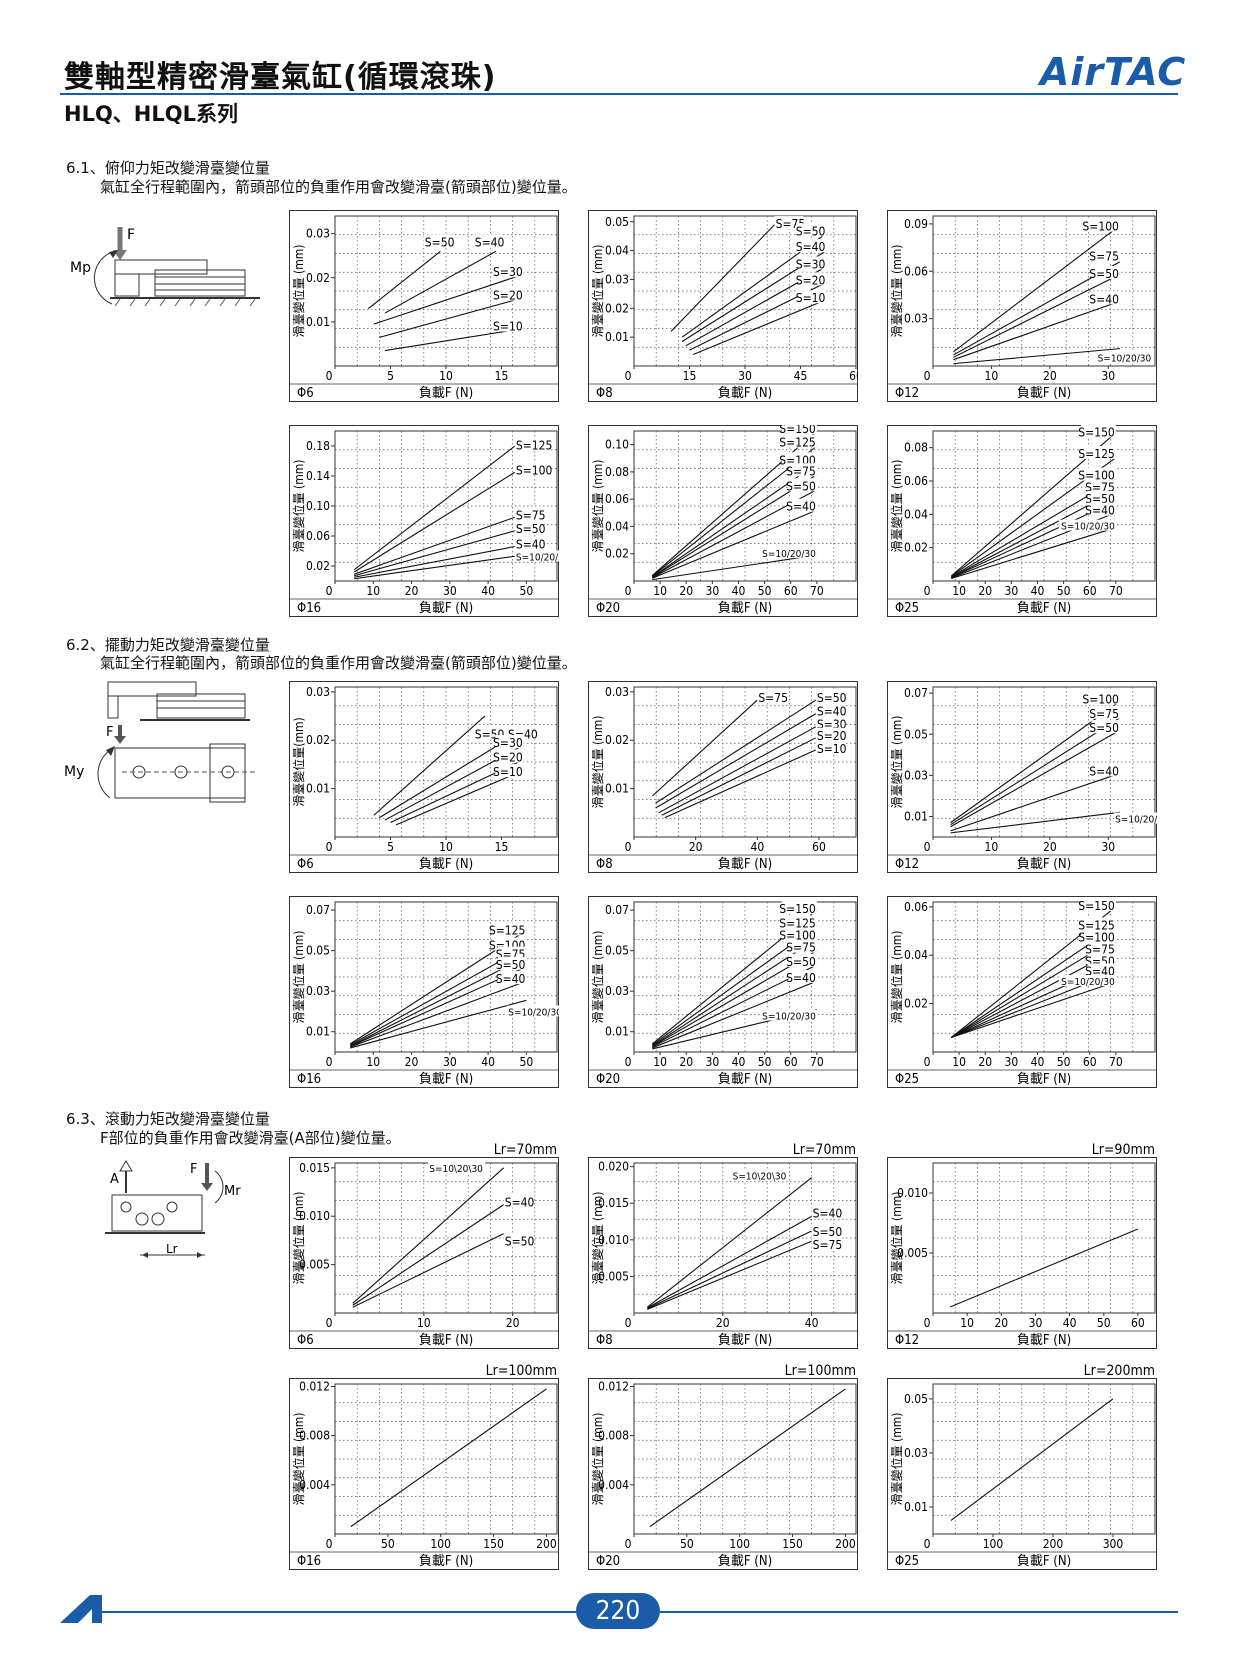 The image size is (1235, 1677). Describe the element at coordinates (193, 1169) in the screenshot. I see `force-label: F` at that location.